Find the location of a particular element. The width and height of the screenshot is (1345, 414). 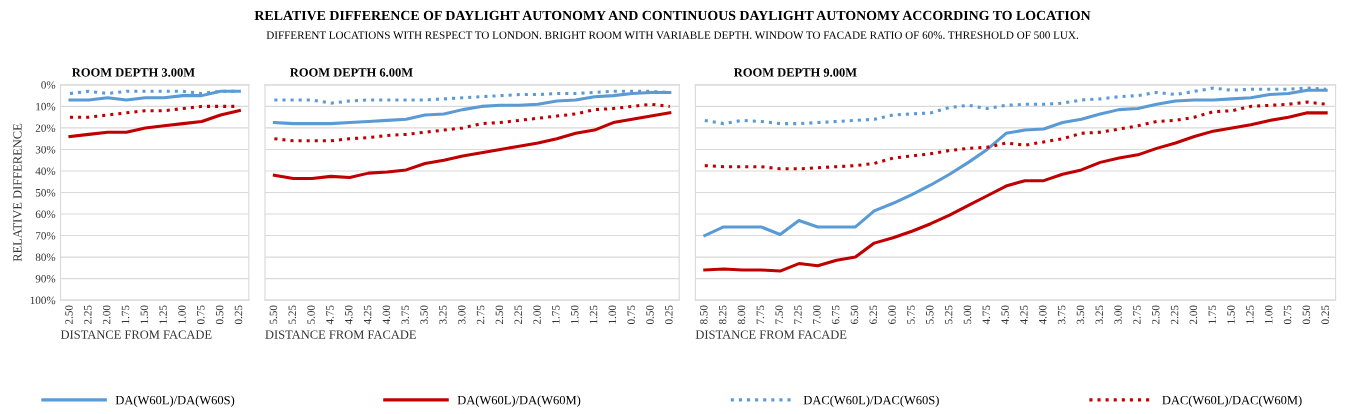

y-tick-label: 50% is located at coordinates (45, 192).